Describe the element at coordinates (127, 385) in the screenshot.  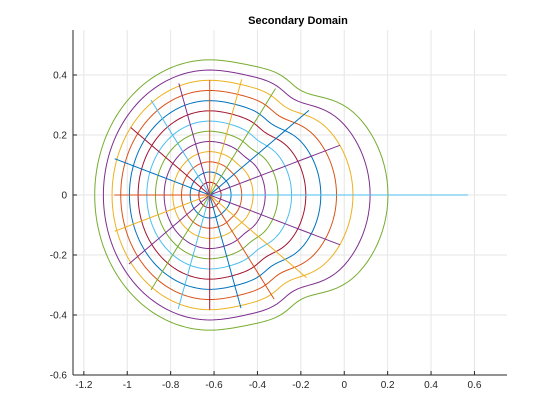
I see `x-tick-label: -1` at that location.